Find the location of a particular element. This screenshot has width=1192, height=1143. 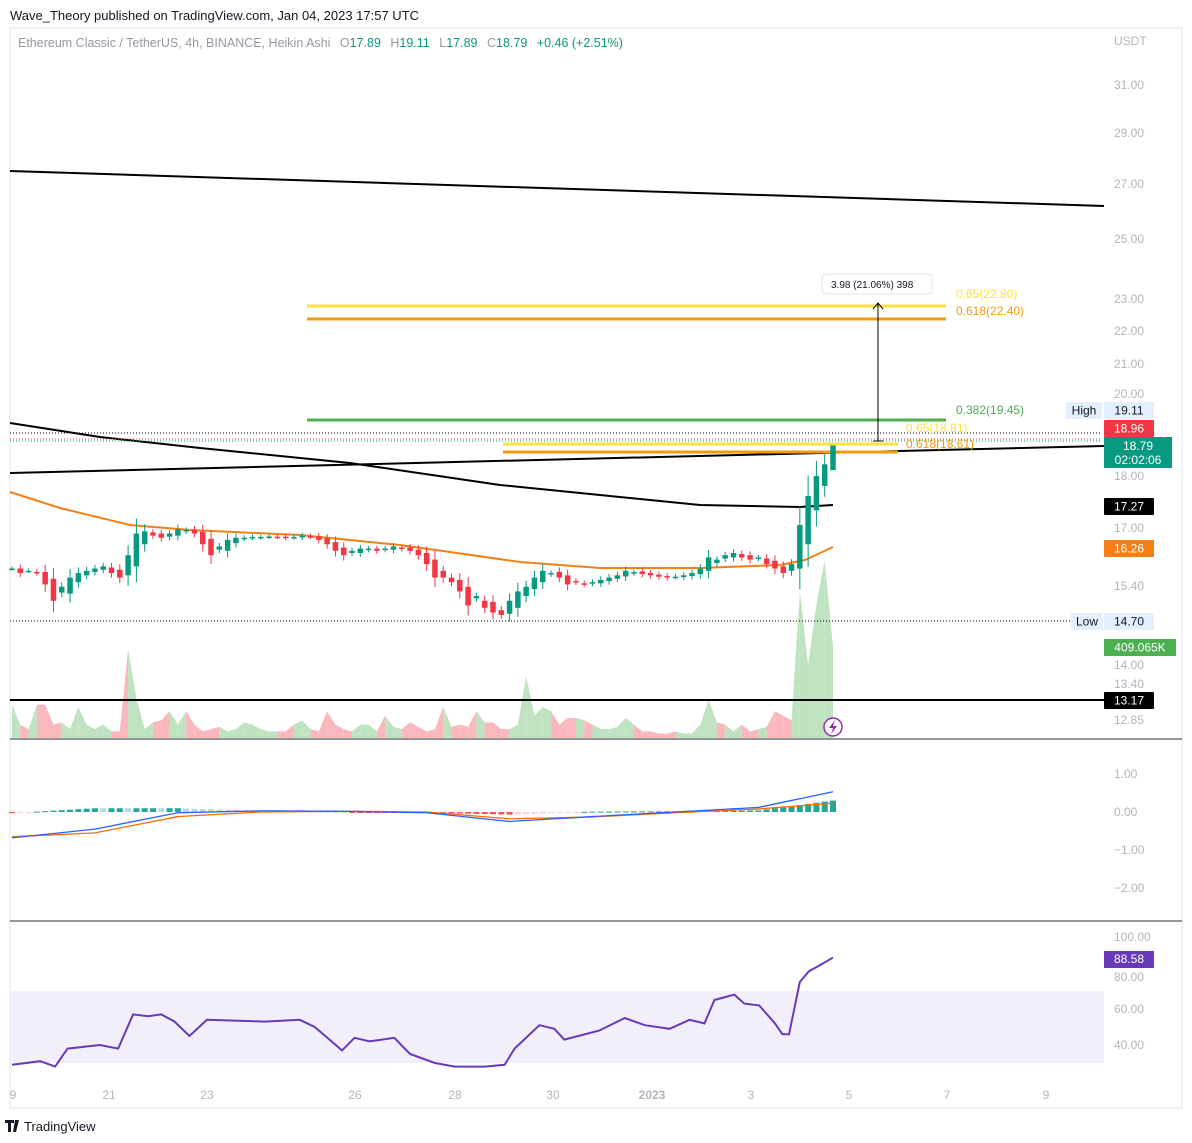

price-tick-label: 25.00 is located at coordinates (1129, 239).